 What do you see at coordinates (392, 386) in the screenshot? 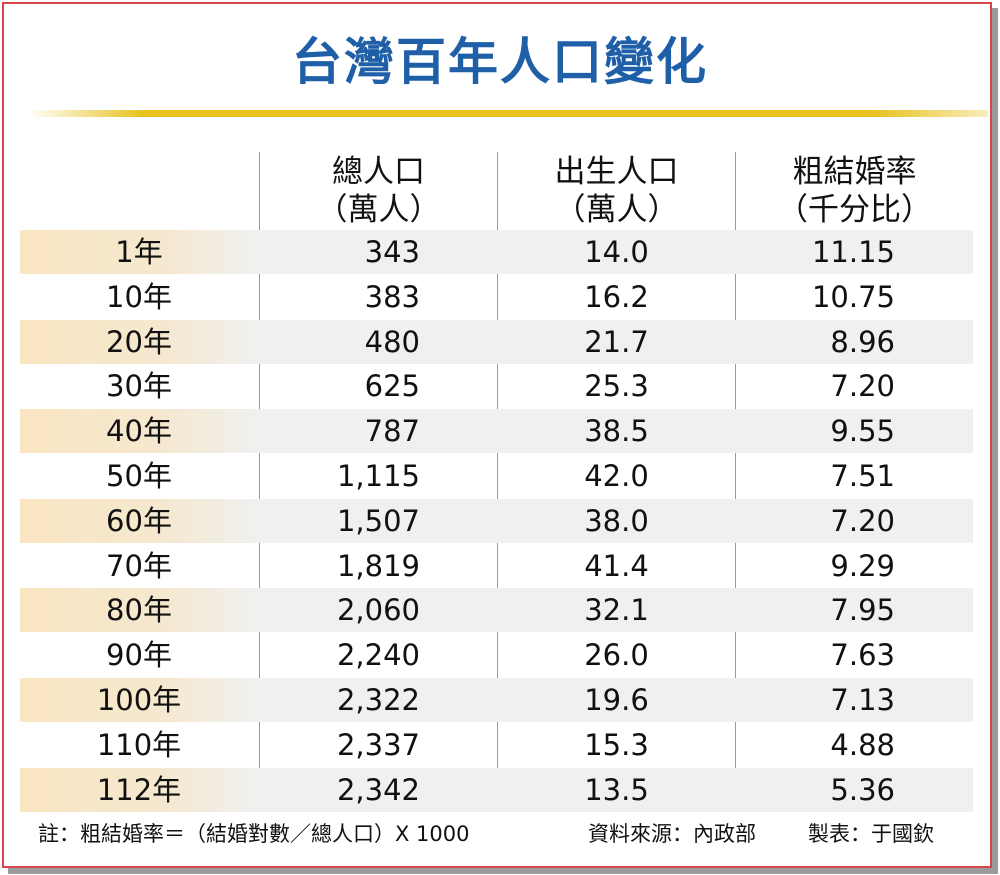
I see `population-cell: 625` at bounding box center [392, 386].